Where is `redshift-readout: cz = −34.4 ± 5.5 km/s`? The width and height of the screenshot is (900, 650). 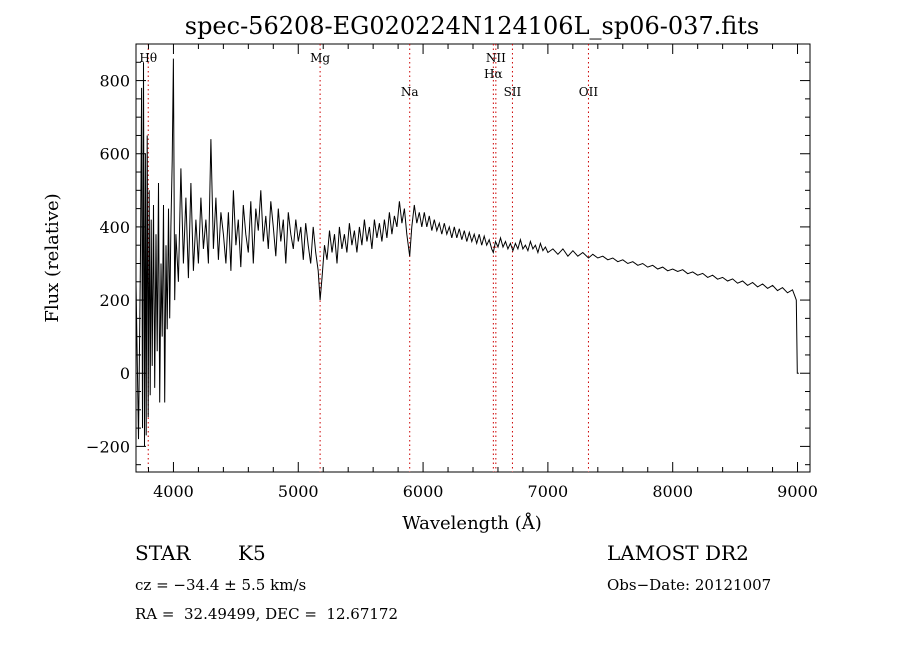 redshift-readout: cz = −34.4 ± 5.5 km/s is located at coordinates (221, 585).